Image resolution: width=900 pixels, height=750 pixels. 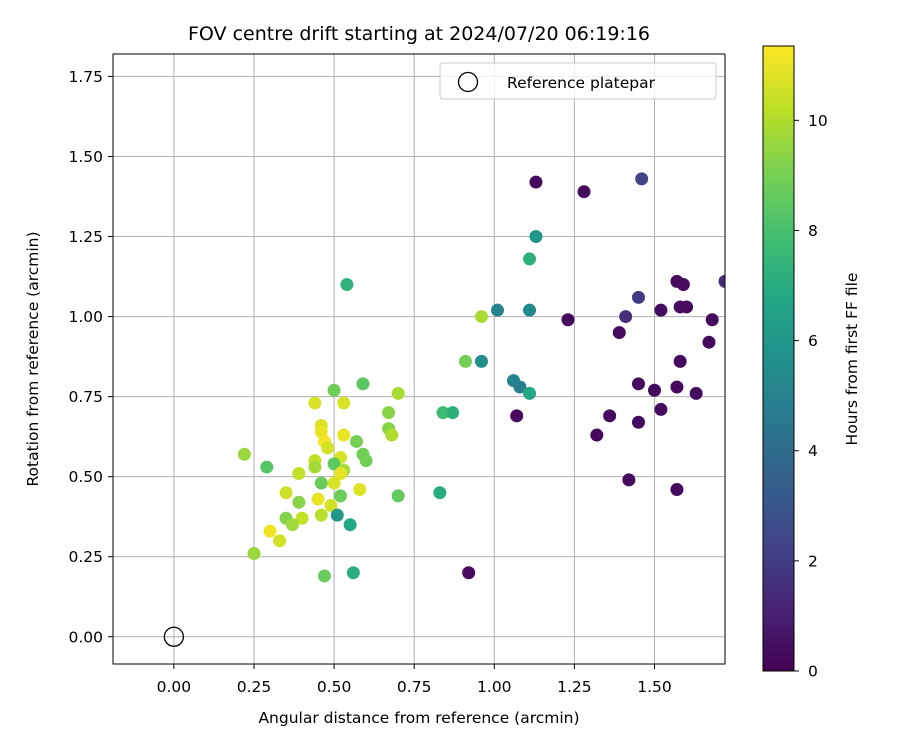 I want to click on x-axis-label: Angular distance from reference (arcmin), so click(x=418, y=718).